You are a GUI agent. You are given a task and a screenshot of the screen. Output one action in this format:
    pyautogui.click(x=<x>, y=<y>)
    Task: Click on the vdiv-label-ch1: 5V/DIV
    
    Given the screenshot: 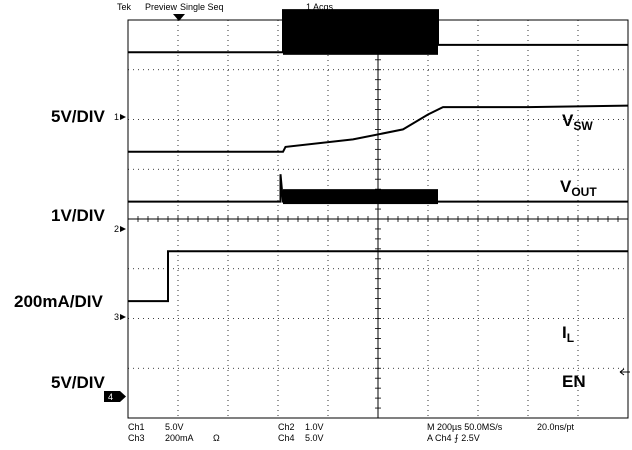 What is the action you would take?
    pyautogui.click(x=78, y=116)
    